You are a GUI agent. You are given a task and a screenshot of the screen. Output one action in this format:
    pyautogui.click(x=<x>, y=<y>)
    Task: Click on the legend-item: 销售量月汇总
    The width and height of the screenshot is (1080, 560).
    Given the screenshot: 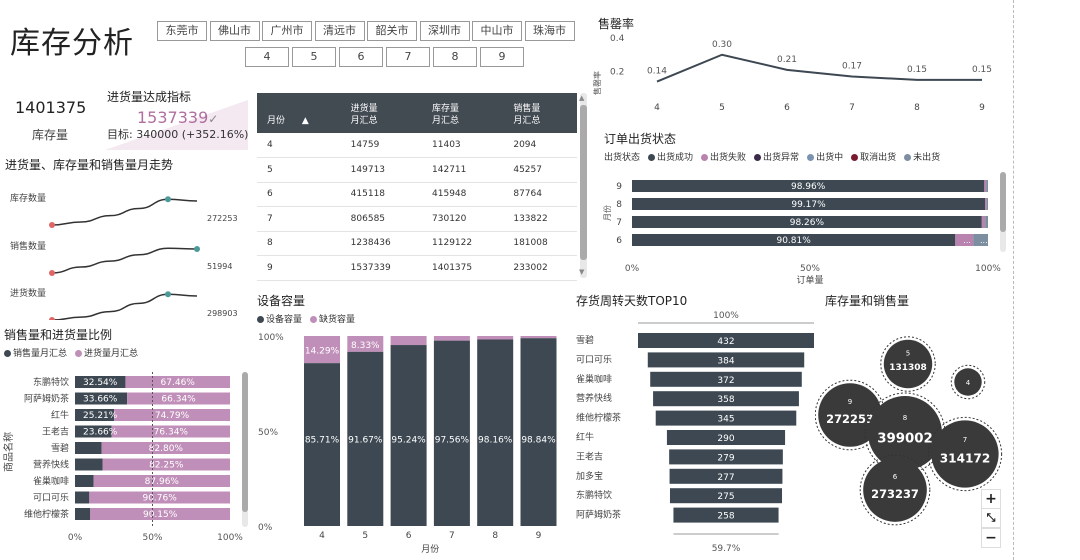 What is the action you would take?
    pyautogui.click(x=35, y=352)
    